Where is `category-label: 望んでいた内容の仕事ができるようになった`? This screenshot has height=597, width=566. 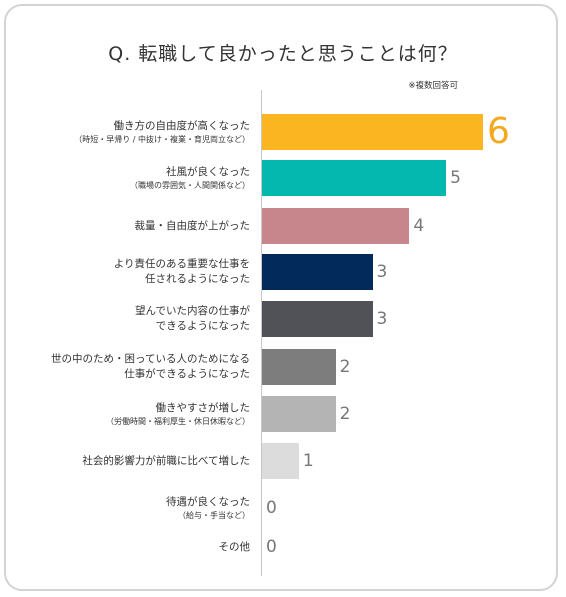 category-label: 望んでいた内容の仕事ができるようになった is located at coordinates (192, 319).